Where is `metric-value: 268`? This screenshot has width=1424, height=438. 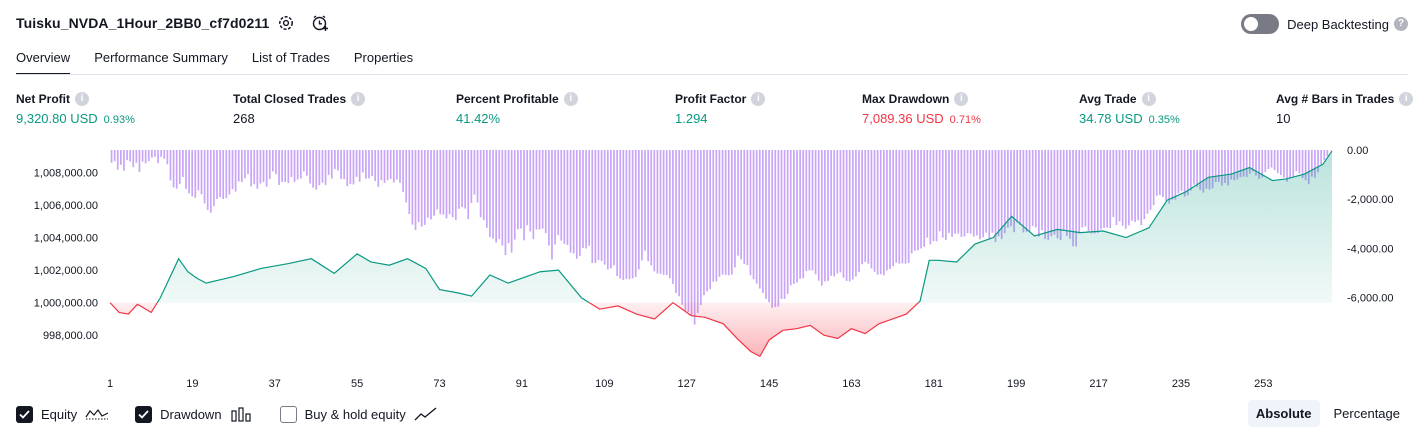
metric-value: 268 is located at coordinates (244, 118).